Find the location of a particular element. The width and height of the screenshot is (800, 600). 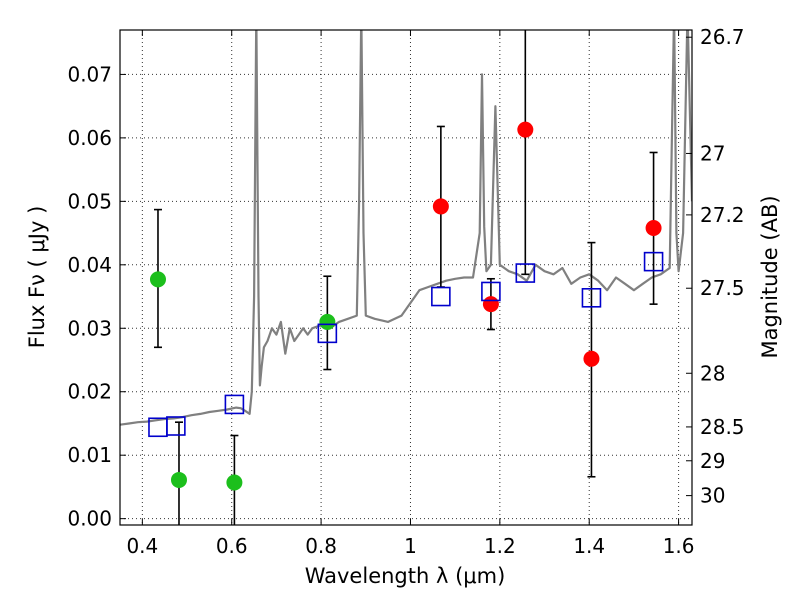

y-tick-label: 0.03 is located at coordinates (89, 328).